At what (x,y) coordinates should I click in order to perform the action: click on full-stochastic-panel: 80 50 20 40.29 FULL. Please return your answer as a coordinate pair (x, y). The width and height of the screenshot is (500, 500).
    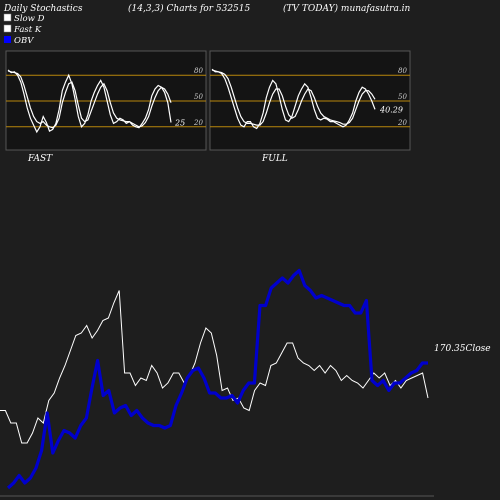
    Looking at the image, I should click on (310, 107).